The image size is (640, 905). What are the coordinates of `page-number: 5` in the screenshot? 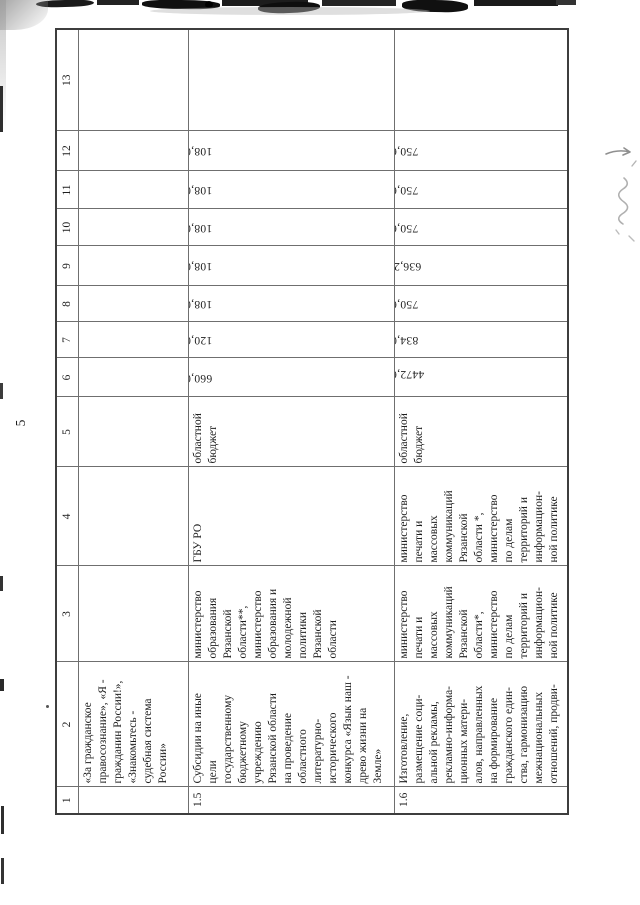 It's located at (20, 423).